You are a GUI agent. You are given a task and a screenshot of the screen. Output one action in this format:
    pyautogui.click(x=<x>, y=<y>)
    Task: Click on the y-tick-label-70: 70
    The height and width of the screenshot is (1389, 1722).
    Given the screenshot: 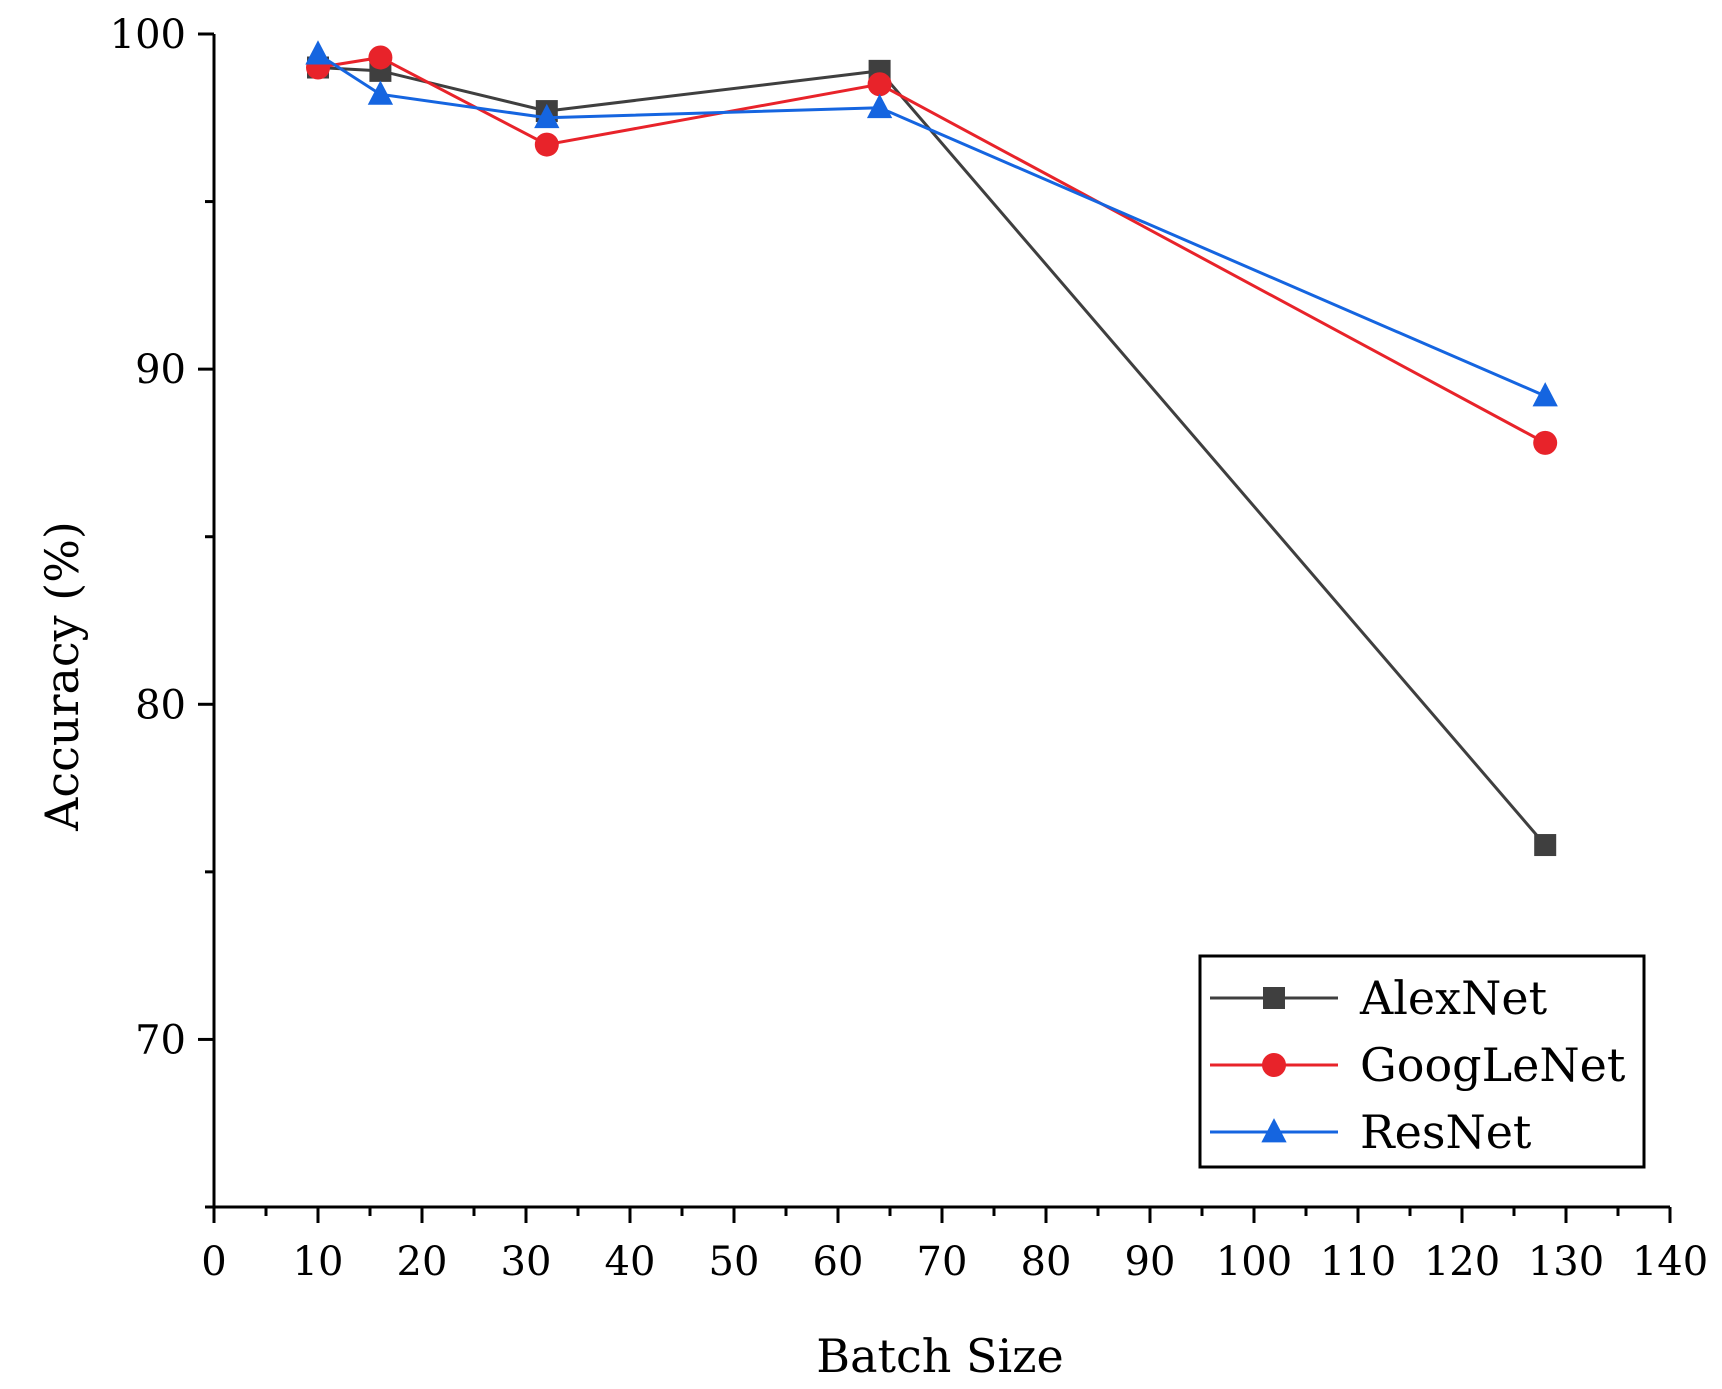 What is the action you would take?
    pyautogui.click(x=160, y=1040)
    